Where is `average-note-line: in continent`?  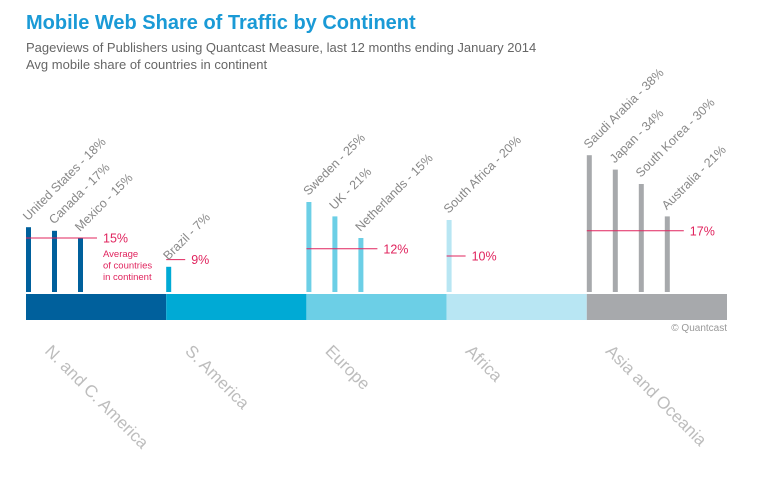
average-note-line: in continent is located at coordinates (127, 277).